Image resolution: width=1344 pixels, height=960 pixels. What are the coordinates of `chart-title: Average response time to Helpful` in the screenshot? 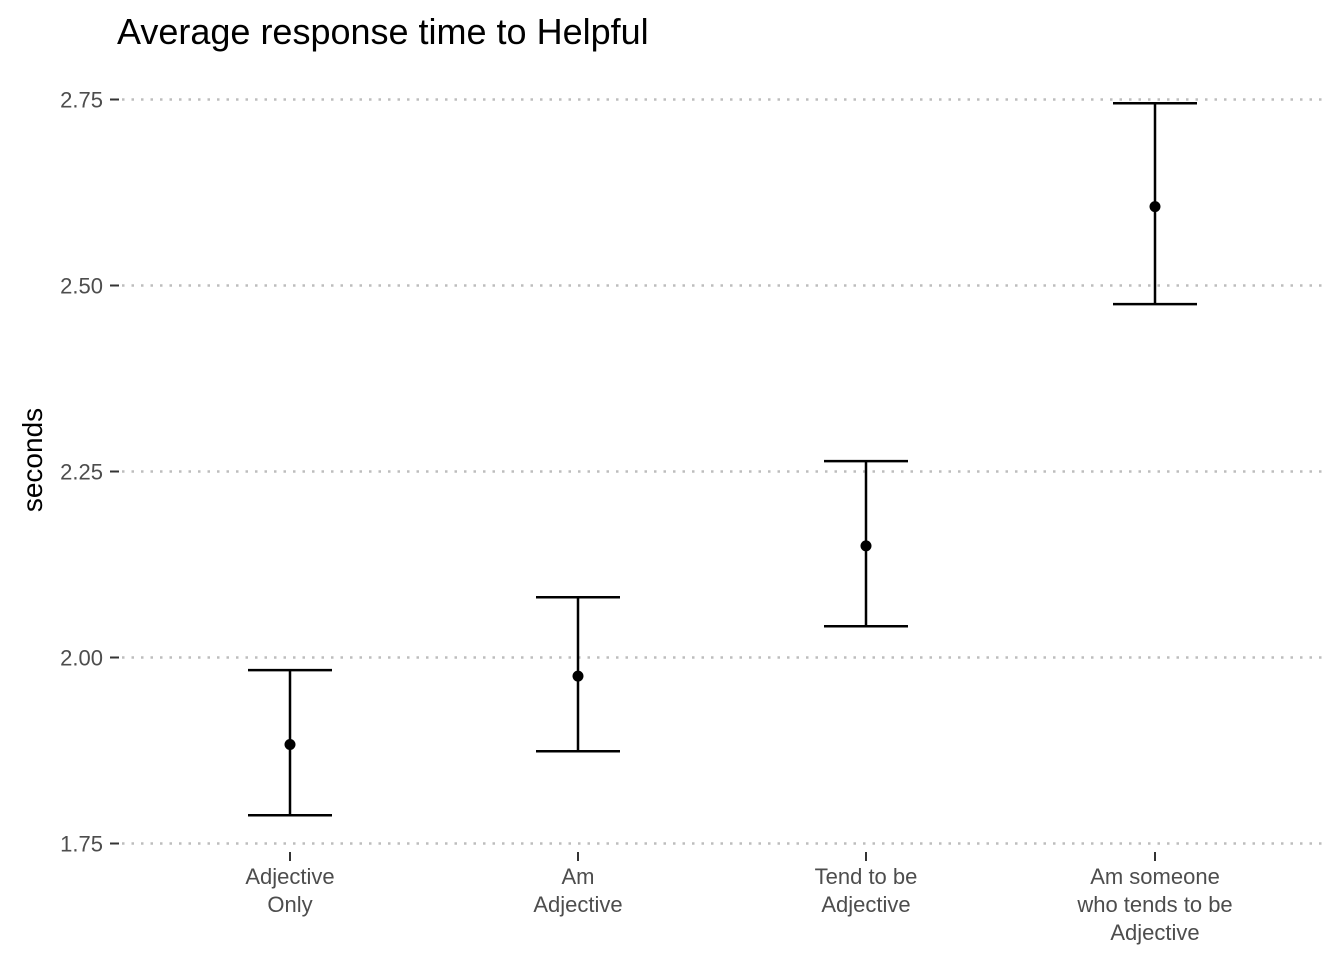 It's located at (383, 31).